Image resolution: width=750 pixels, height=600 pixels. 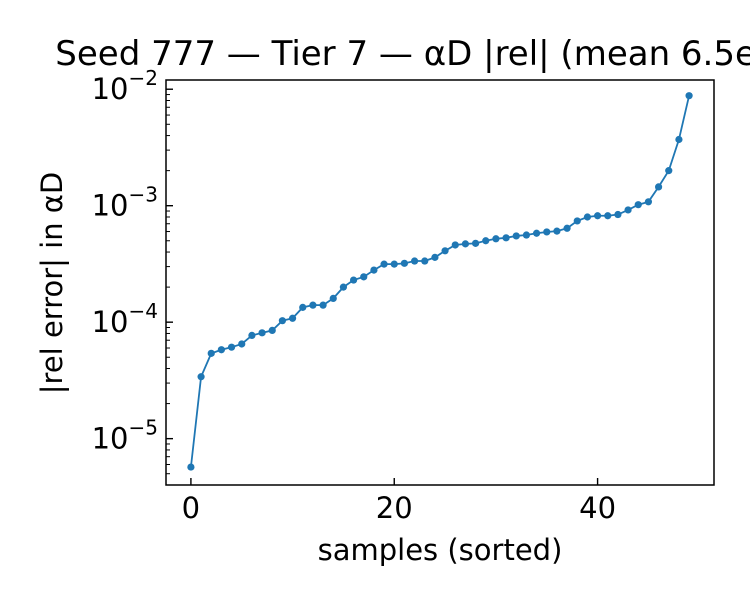 I want to click on y-tick-label: 10⁻³, so click(x=125, y=203).